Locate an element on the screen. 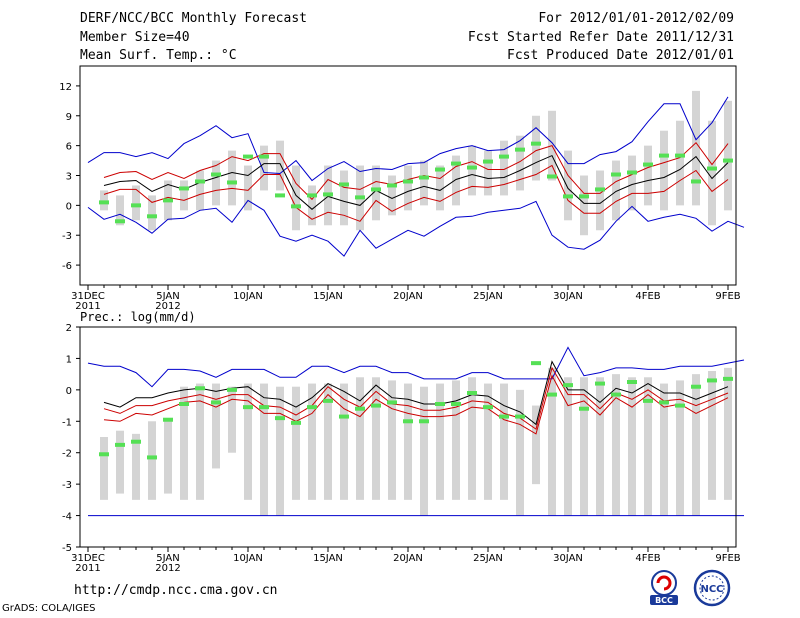 Image resolution: width=800 pixels, height=618 pixels. chart-title: DERF/NCC/BCC Monthly Forecast is located at coordinates (193, 18).